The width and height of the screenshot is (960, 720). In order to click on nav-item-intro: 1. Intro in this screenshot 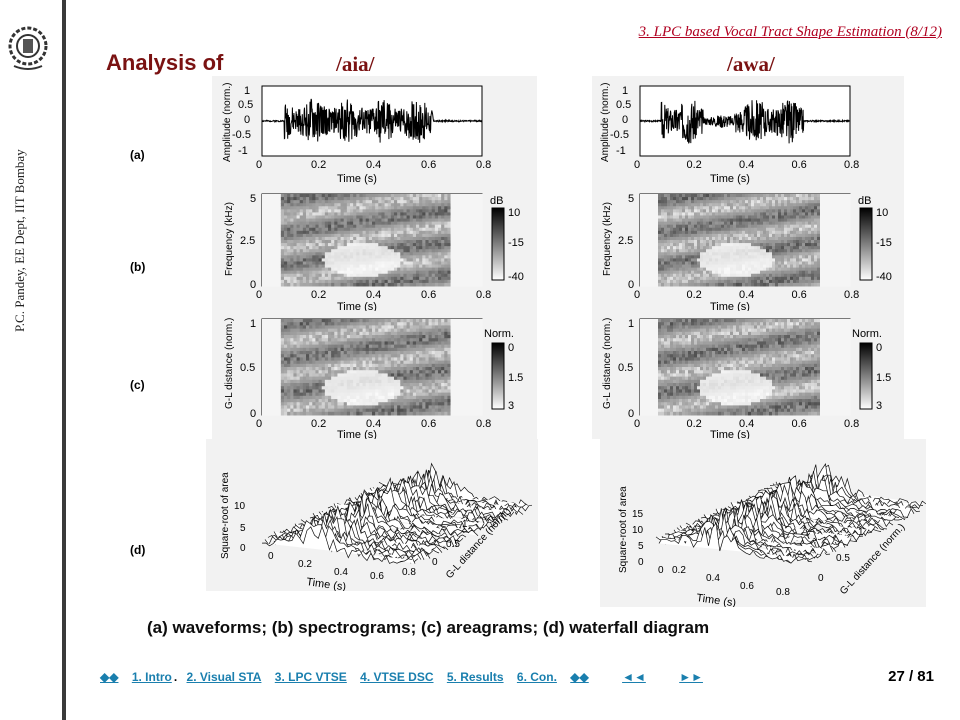, I will do `click(151, 677)`.